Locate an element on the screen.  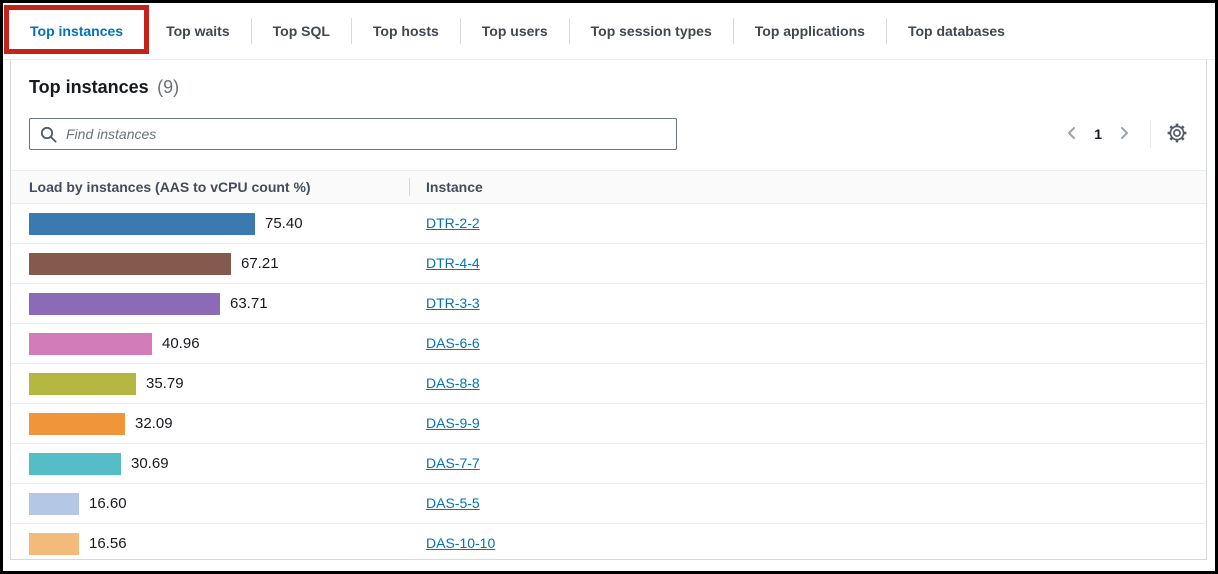
tab-top-applications: Top applications is located at coordinates (810, 31).